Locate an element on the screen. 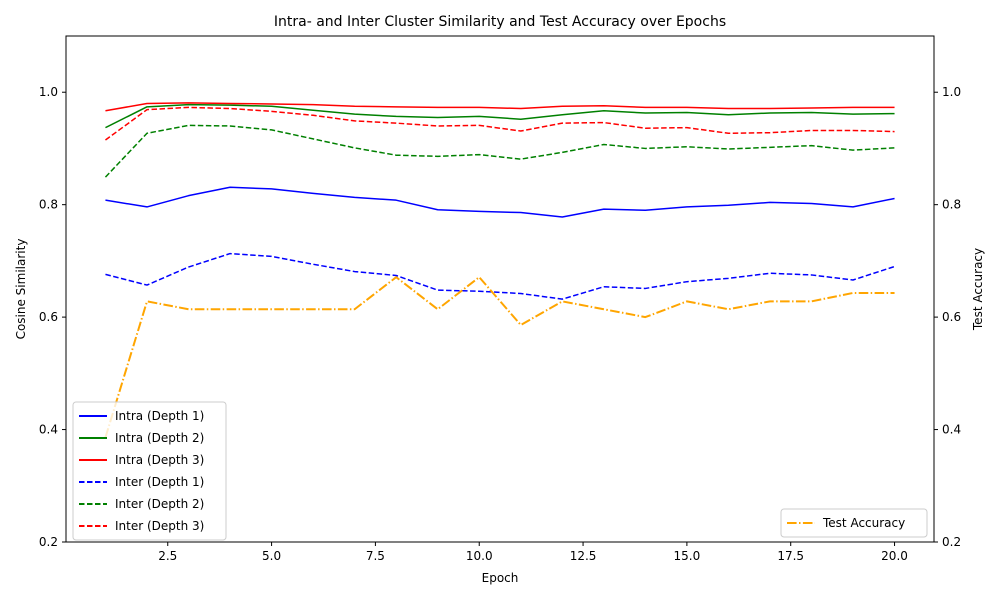  x-tick-label: 2.5 is located at coordinates (167, 556).